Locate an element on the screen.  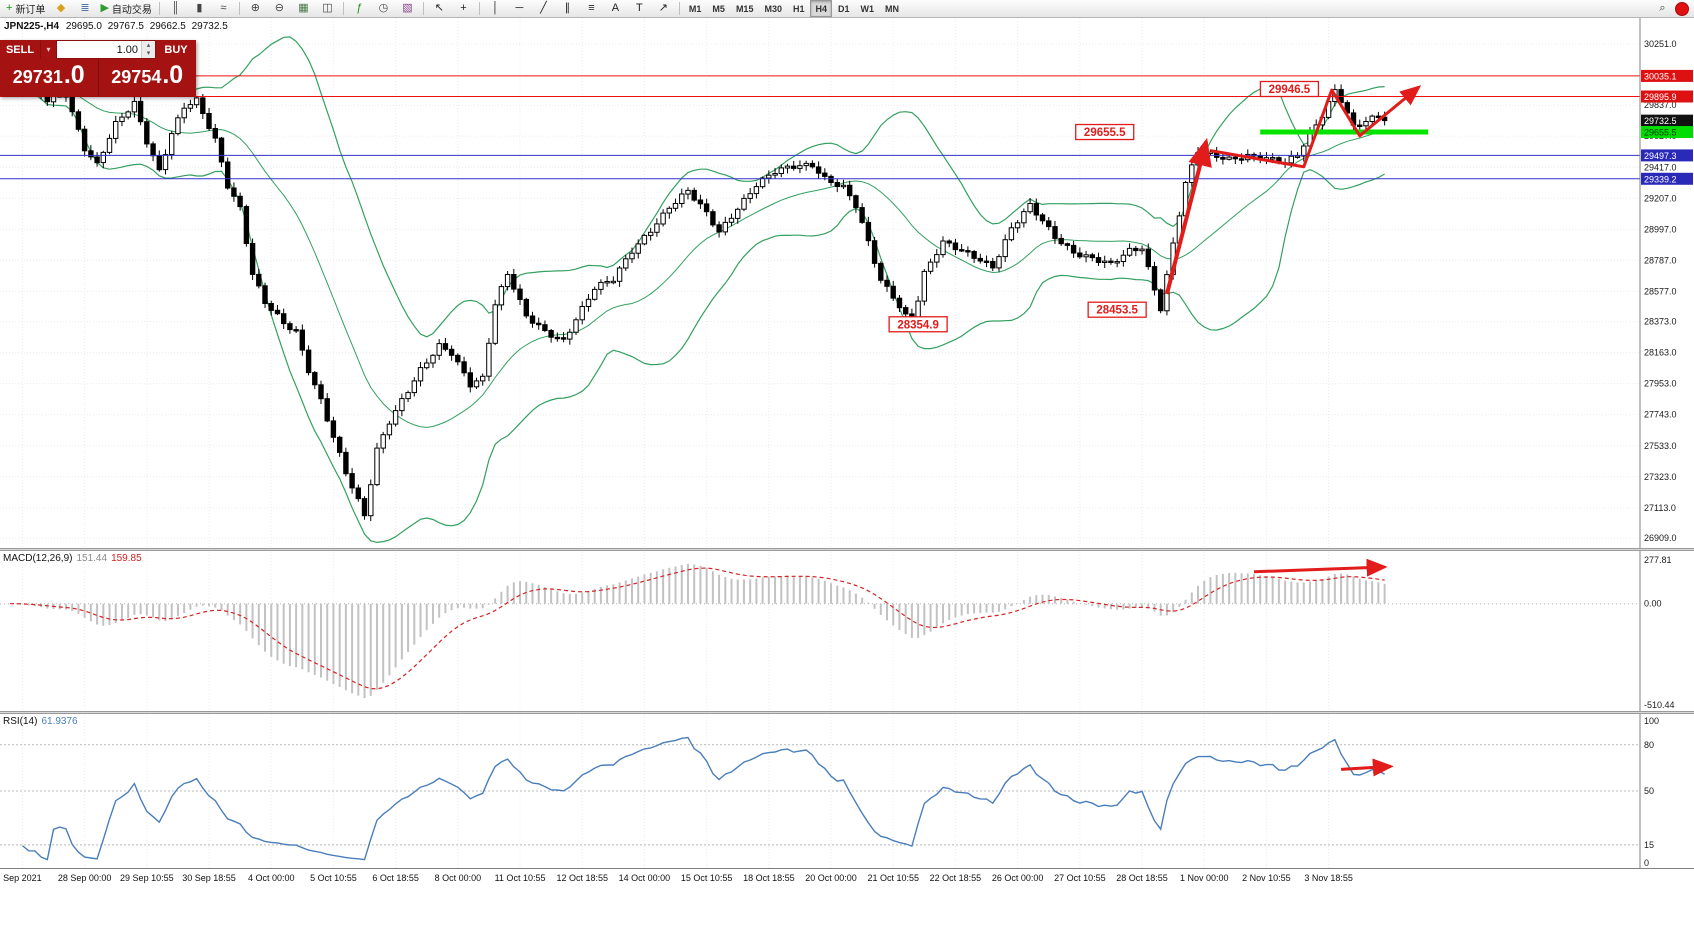
high-value: 29767.5 is located at coordinates (125, 26).